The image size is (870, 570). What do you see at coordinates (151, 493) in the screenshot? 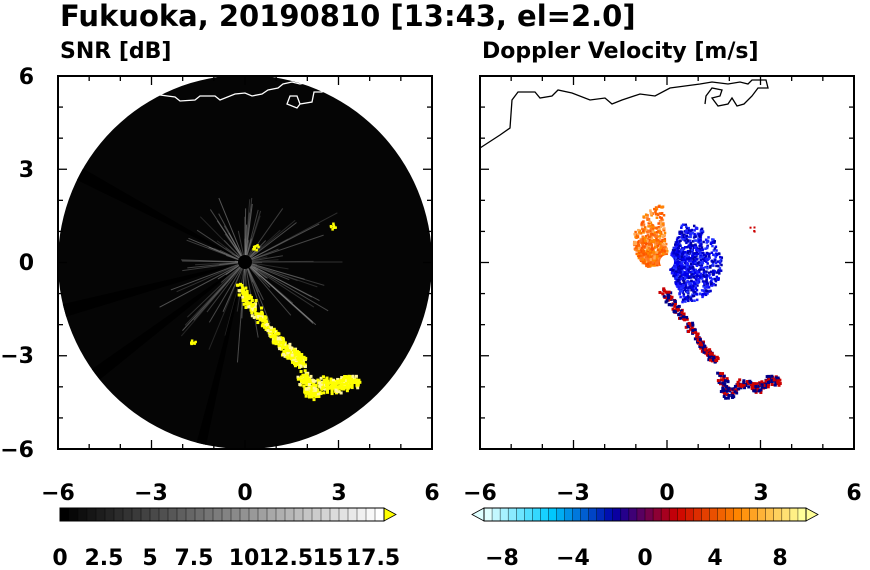
I see `snr-x-tick-label: −3` at bounding box center [151, 493].